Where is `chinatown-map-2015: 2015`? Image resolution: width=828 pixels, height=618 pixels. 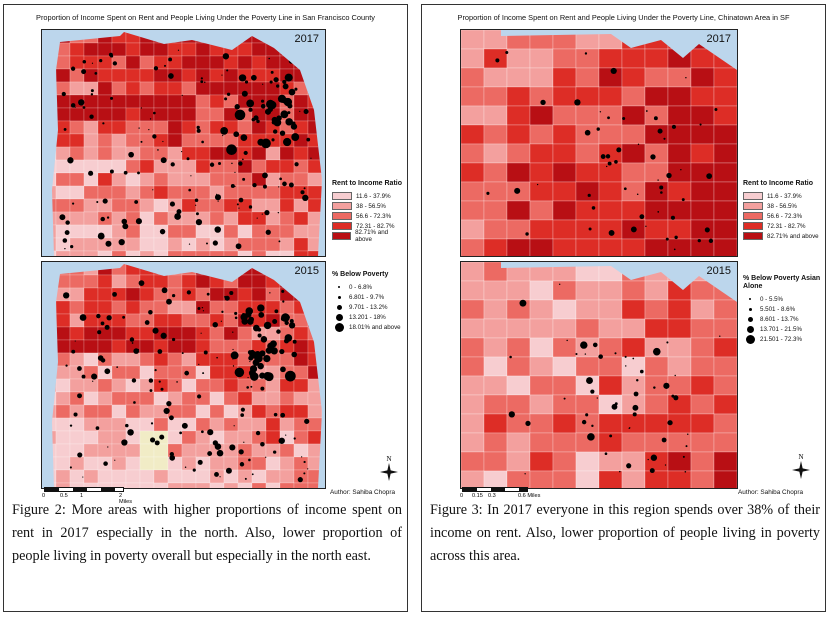
chinatown-map-2015: 2015 is located at coordinates (599, 375).